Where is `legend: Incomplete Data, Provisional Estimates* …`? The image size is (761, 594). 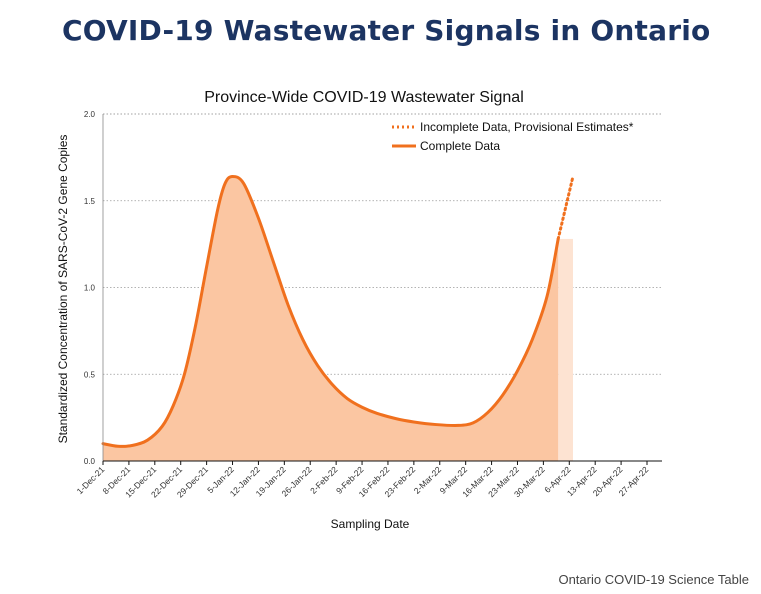 legend: Incomplete Data, Provisional Estimates* … is located at coordinates (513, 136).